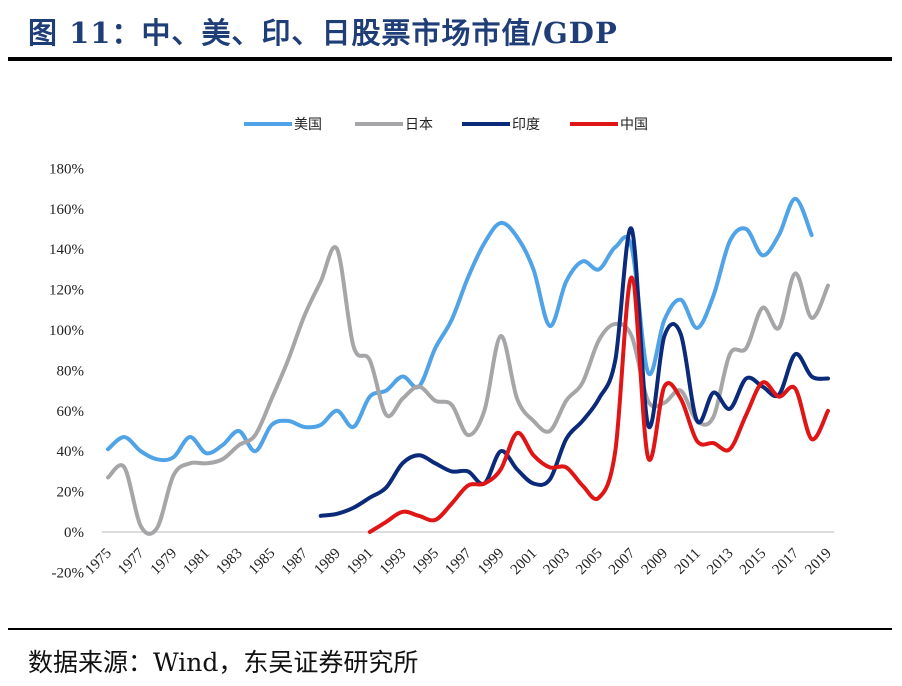  Describe the element at coordinates (71, 493) in the screenshot. I see `y-tick-label: 20%` at that location.